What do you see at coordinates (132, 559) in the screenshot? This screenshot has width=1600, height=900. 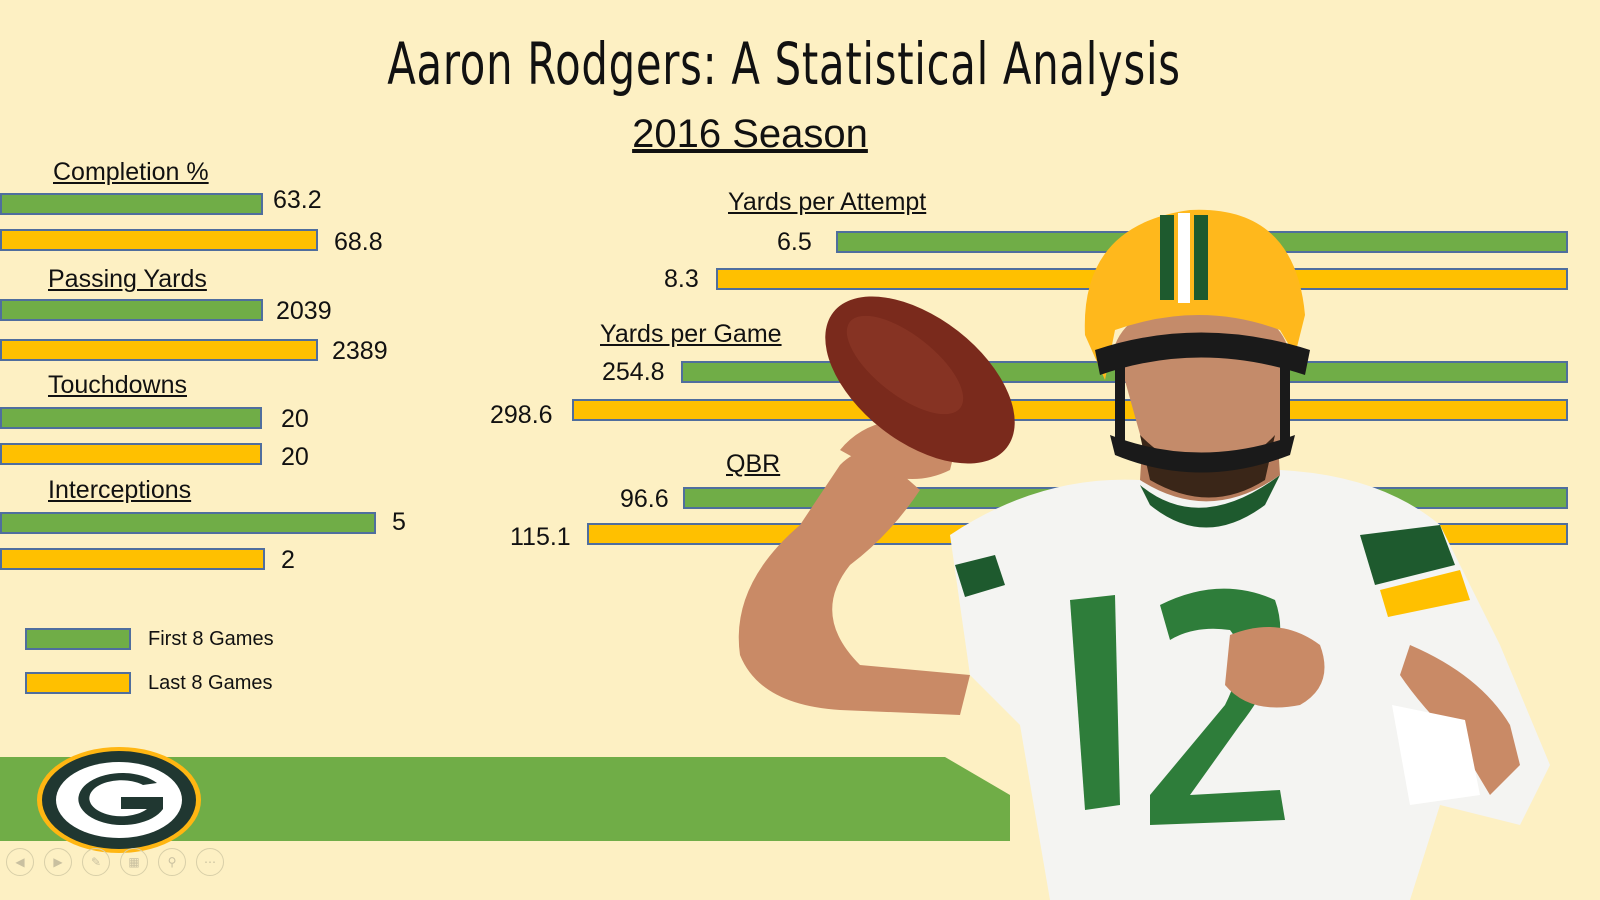 I see `bar-interceptions-last` at bounding box center [132, 559].